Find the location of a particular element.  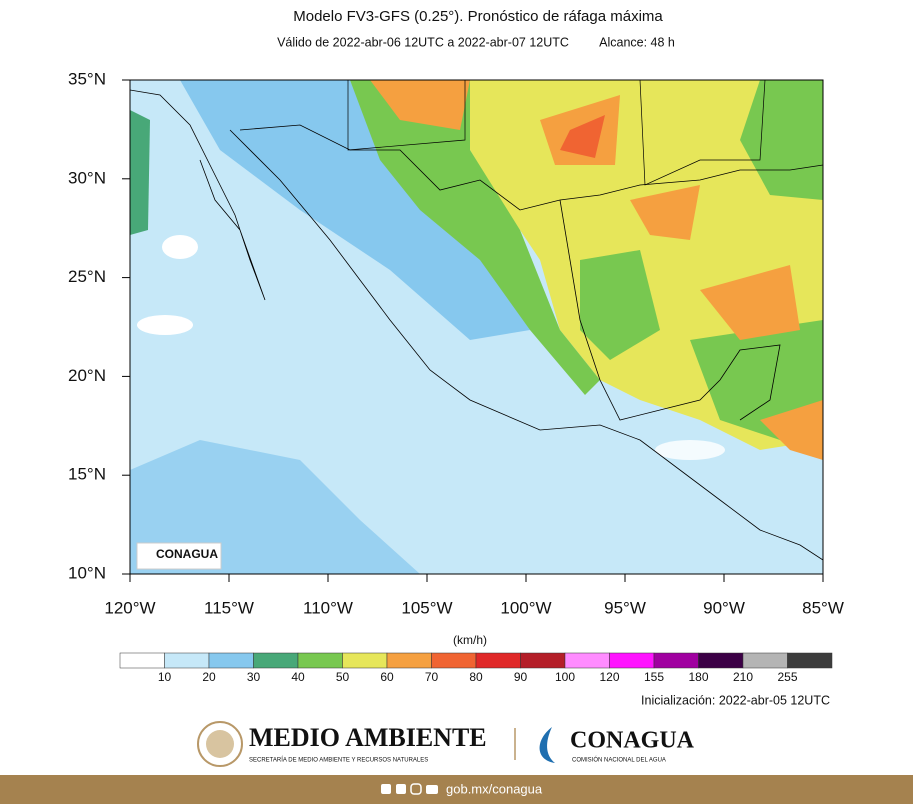

watermark: CONAGUA is located at coordinates (179, 556).